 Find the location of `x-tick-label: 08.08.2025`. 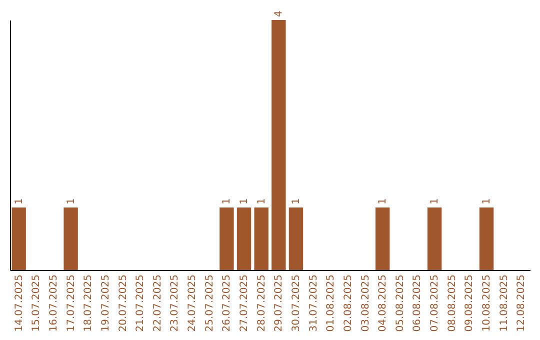

x-tick-label: 08.08.2025 is located at coordinates (452, 303).